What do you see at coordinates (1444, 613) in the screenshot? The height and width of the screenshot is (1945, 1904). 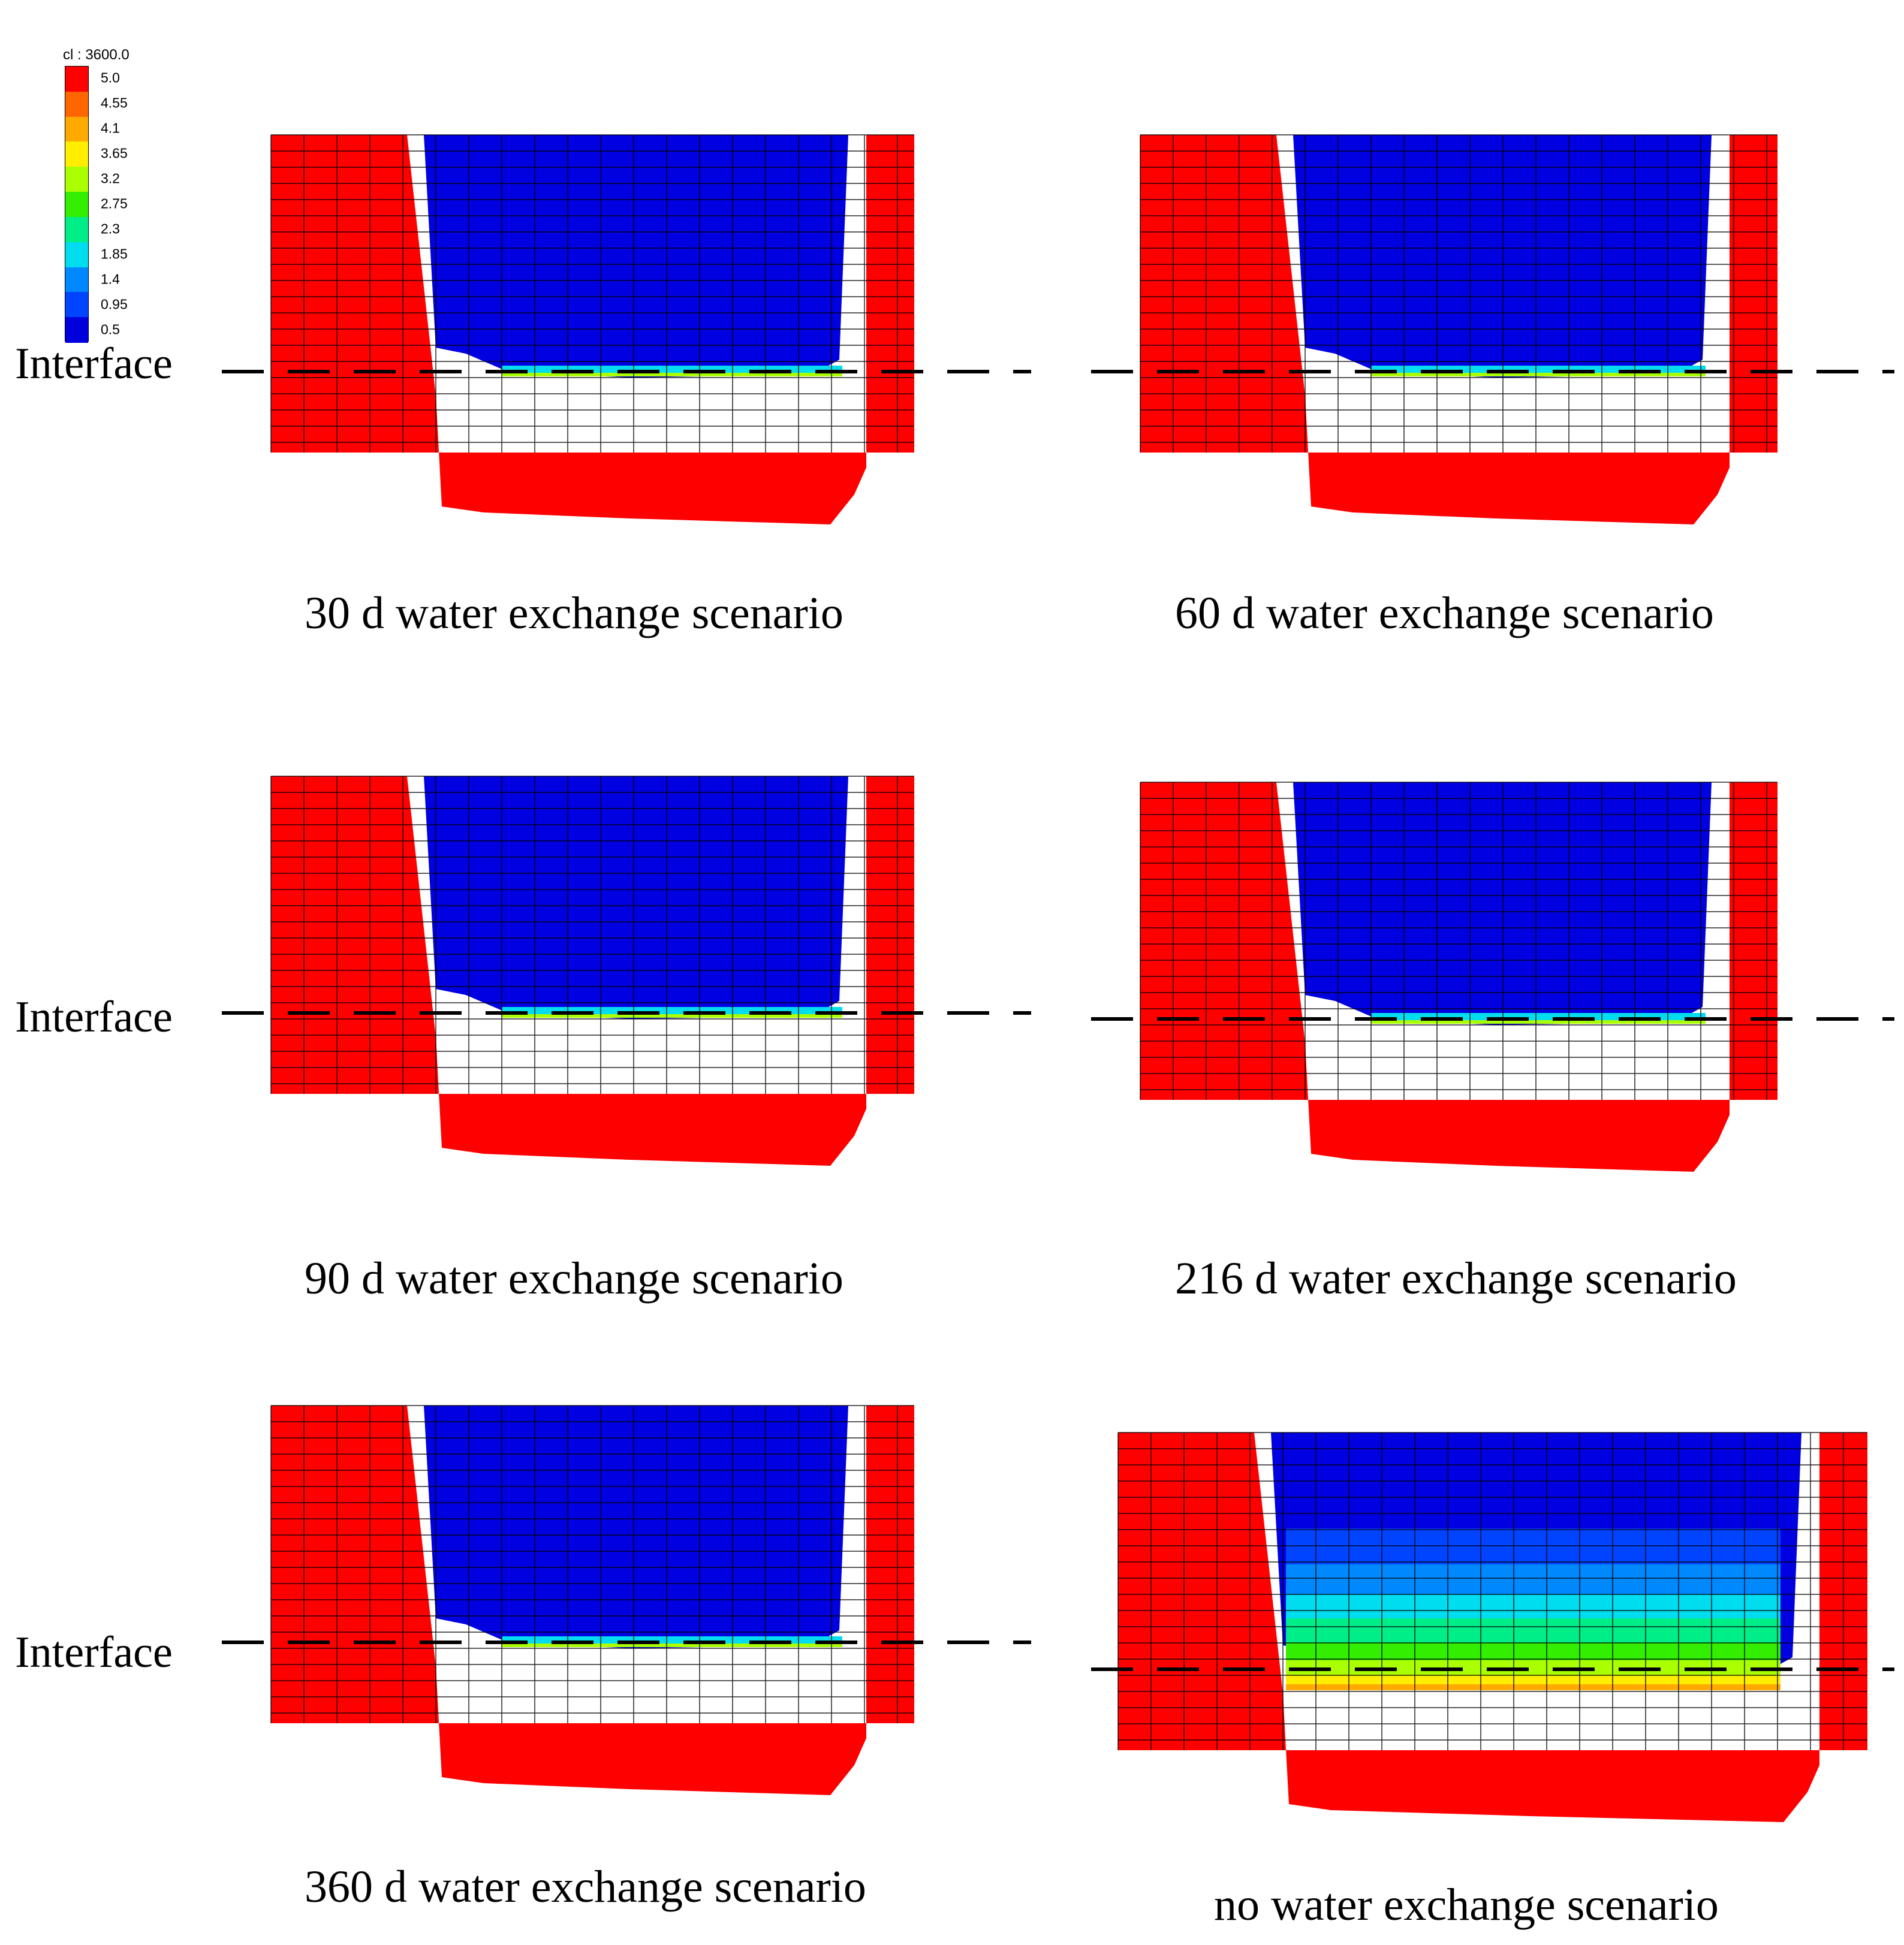 I see `caption-60d: 60 d water exchange scenario` at bounding box center [1444, 613].